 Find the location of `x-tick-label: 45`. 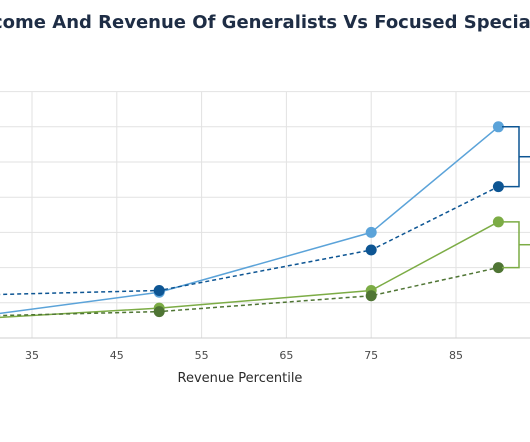

x-tick-label: 45 is located at coordinates (117, 355).